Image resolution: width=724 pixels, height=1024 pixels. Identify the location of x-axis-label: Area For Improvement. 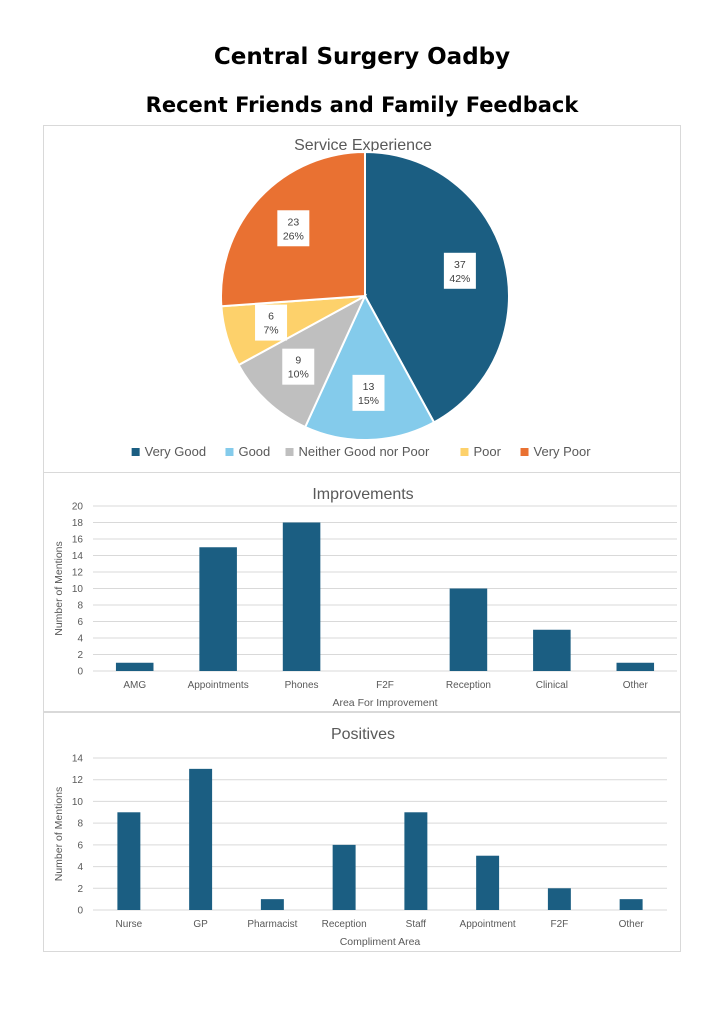
(384, 703).